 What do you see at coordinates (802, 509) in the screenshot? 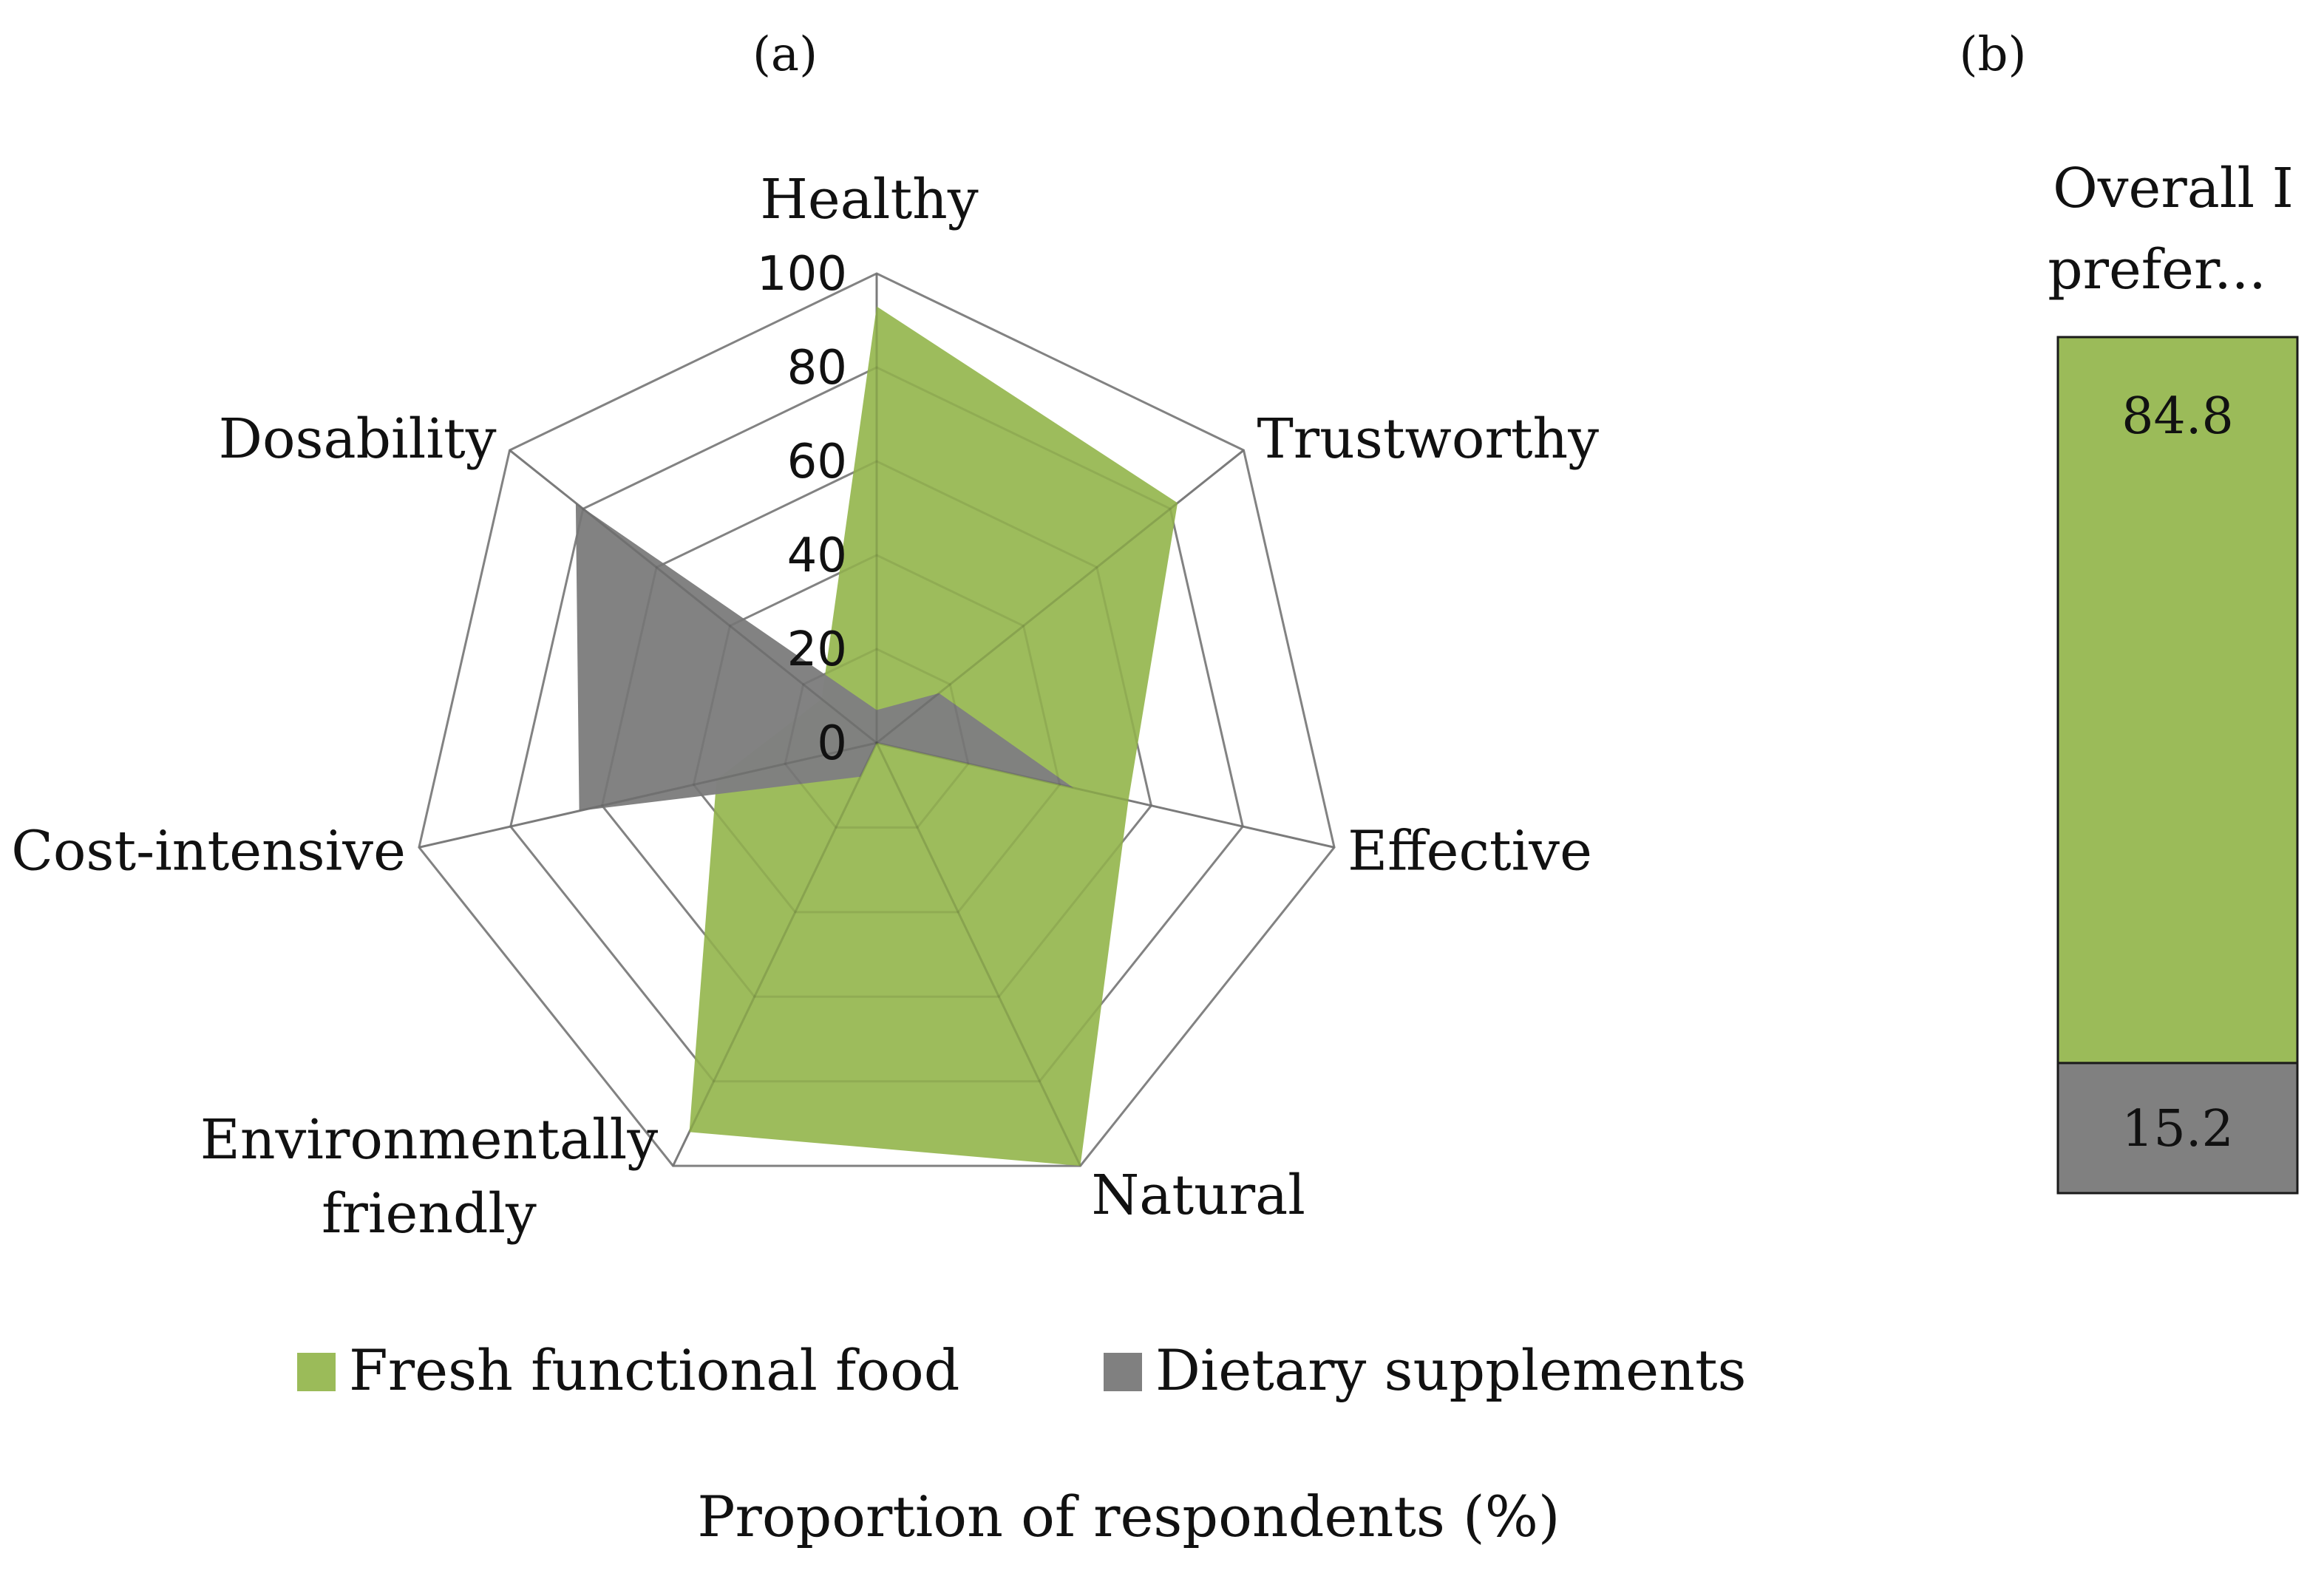
I see `radar-tick-labels: 0 20 40 60 80 100` at bounding box center [802, 509].